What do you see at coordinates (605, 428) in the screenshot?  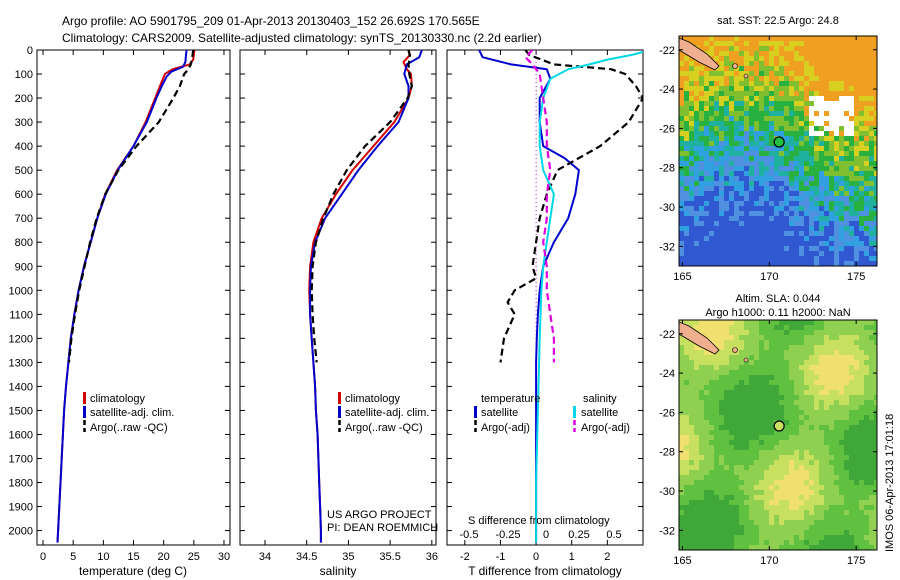 I see `legend-label-sal-argo: Argo(-adj)` at bounding box center [605, 428].